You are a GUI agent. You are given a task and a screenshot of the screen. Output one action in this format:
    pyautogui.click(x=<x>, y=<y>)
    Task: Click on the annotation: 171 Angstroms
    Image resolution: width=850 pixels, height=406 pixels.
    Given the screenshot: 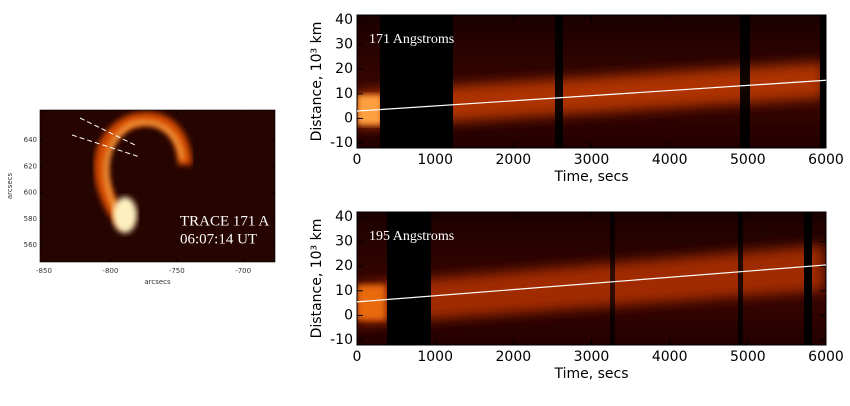 What is the action you would take?
    pyautogui.click(x=411, y=39)
    